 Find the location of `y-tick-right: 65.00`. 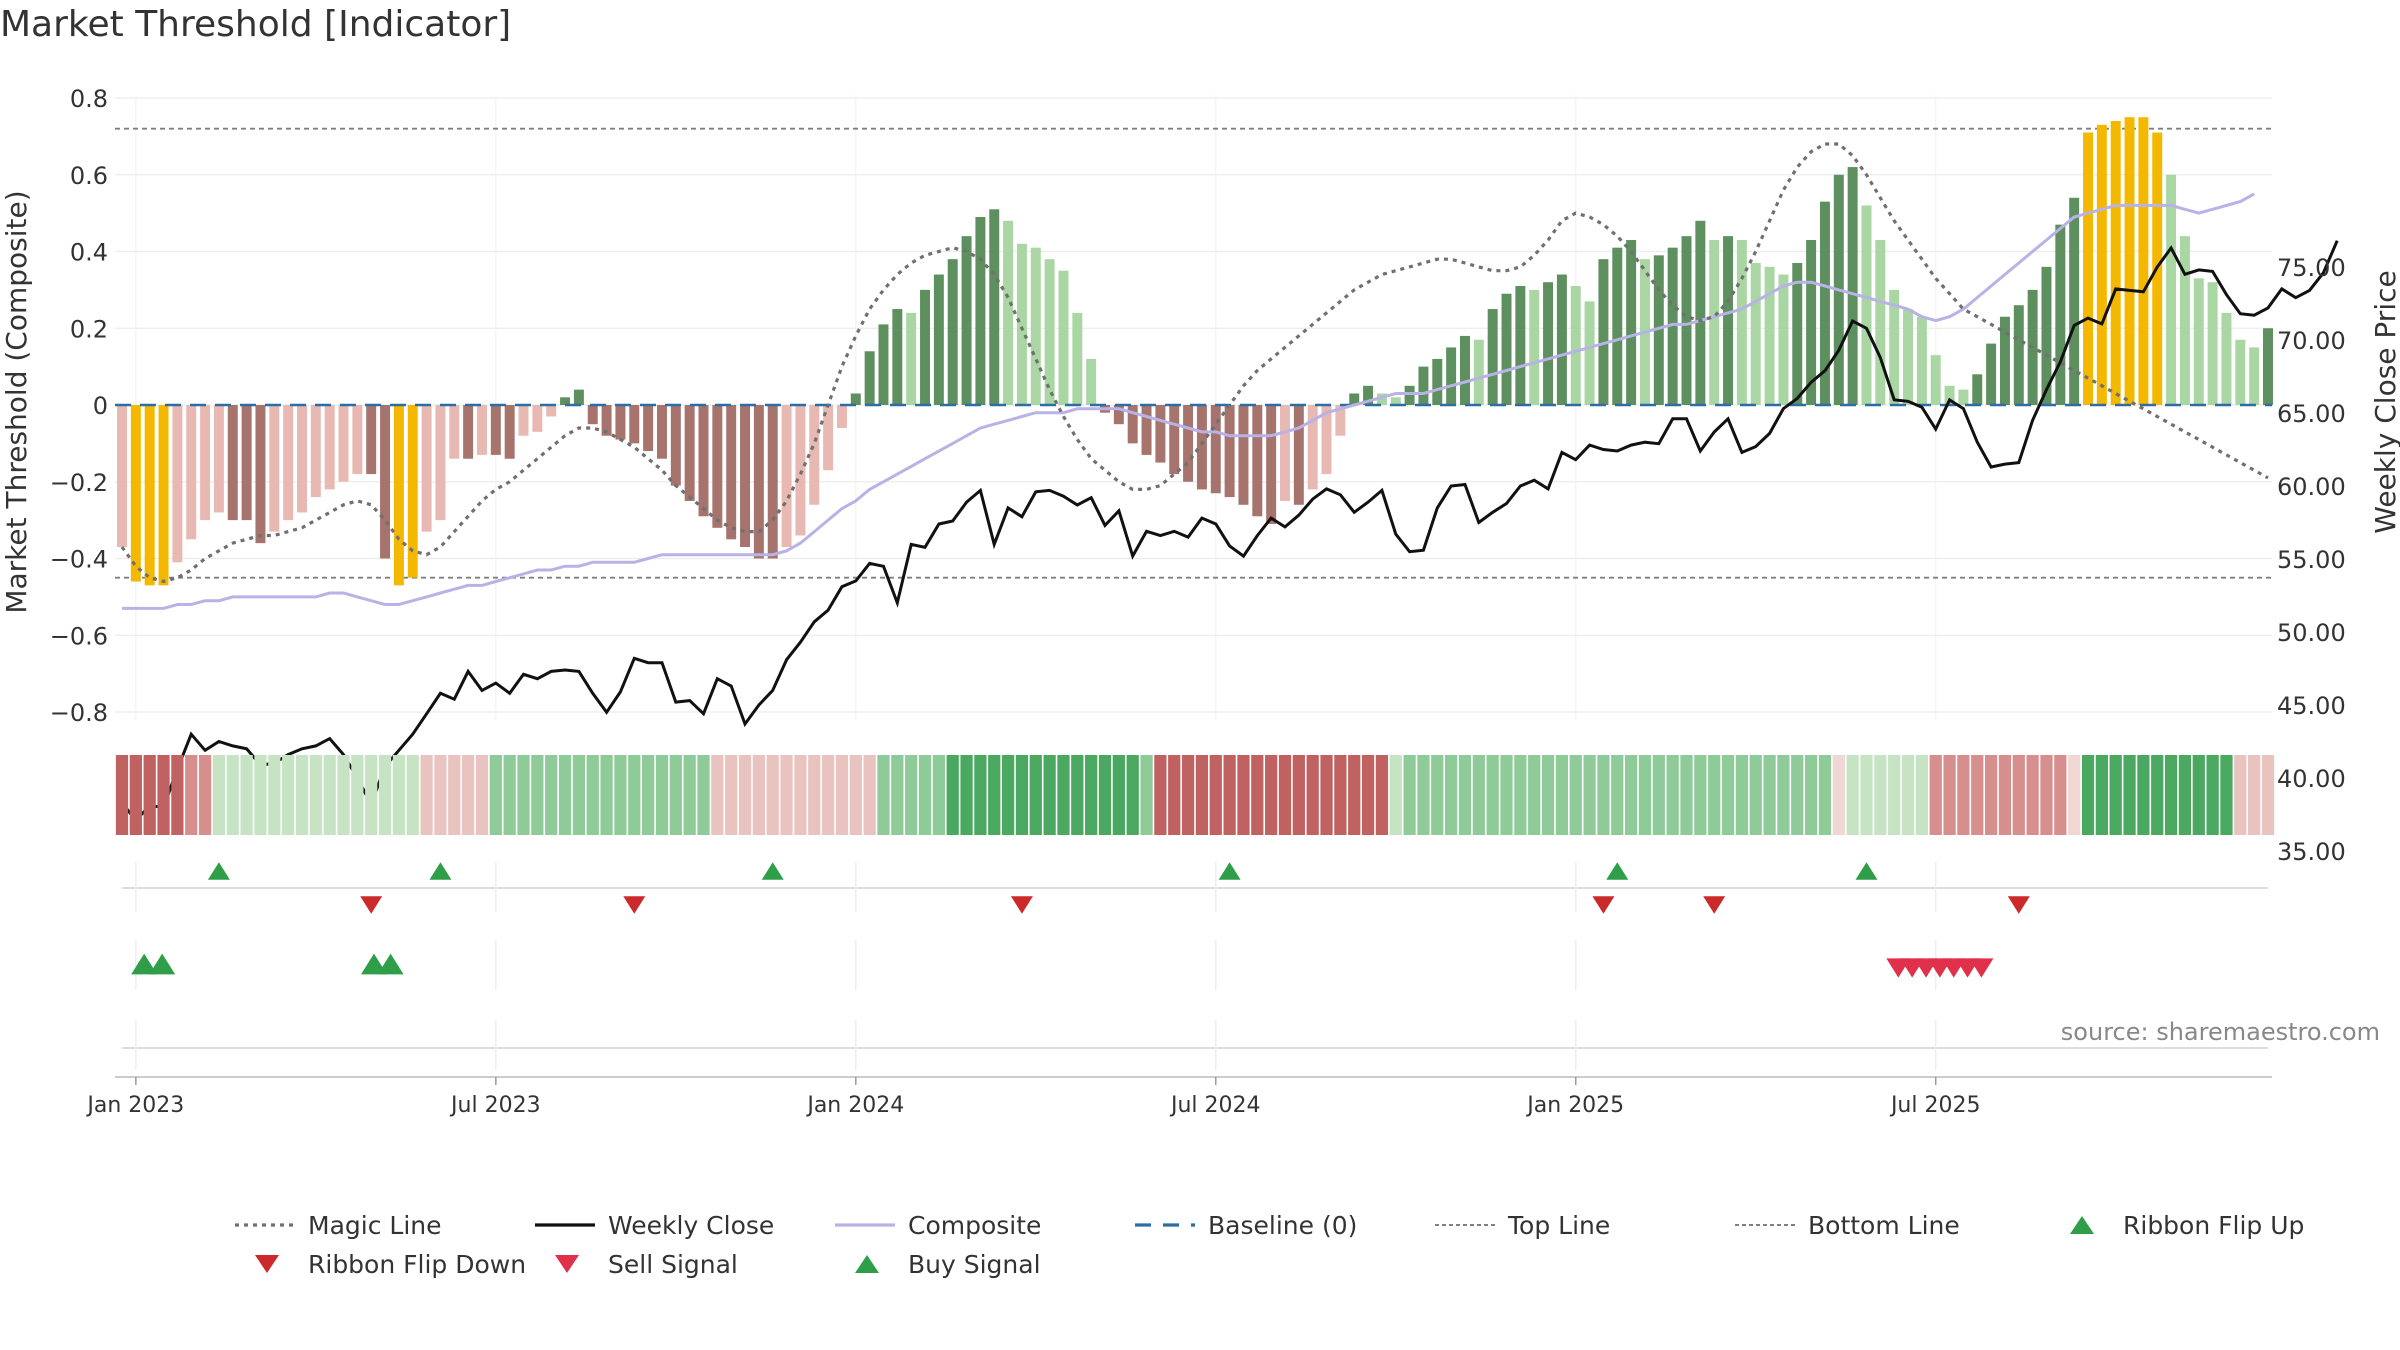

y-tick-right: 65.00 is located at coordinates (2311, 414).